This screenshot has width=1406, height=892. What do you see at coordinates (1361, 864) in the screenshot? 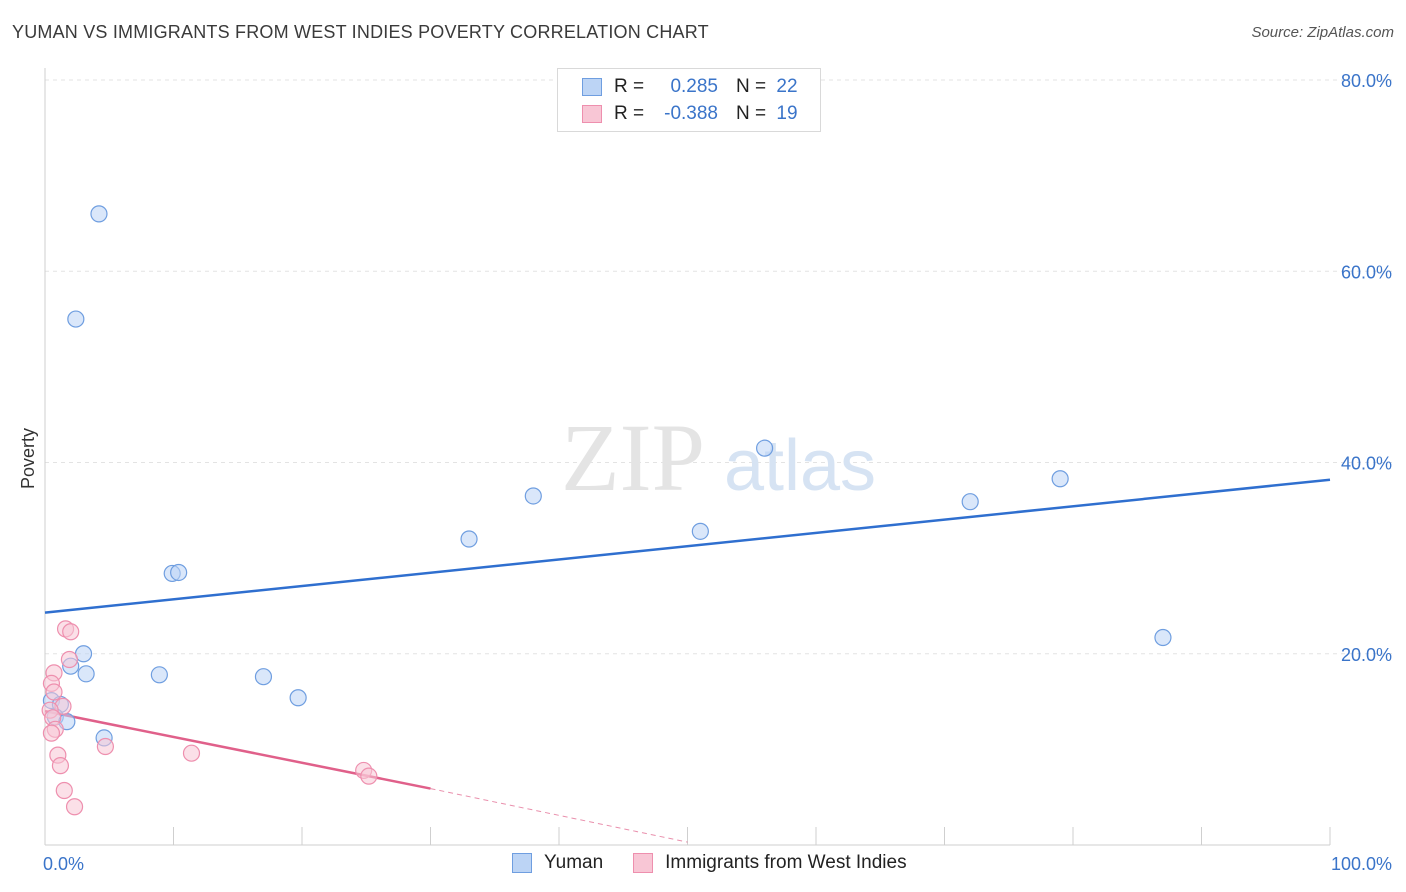
I see `x-tick-label-max: 100.0%` at bounding box center [1361, 864].